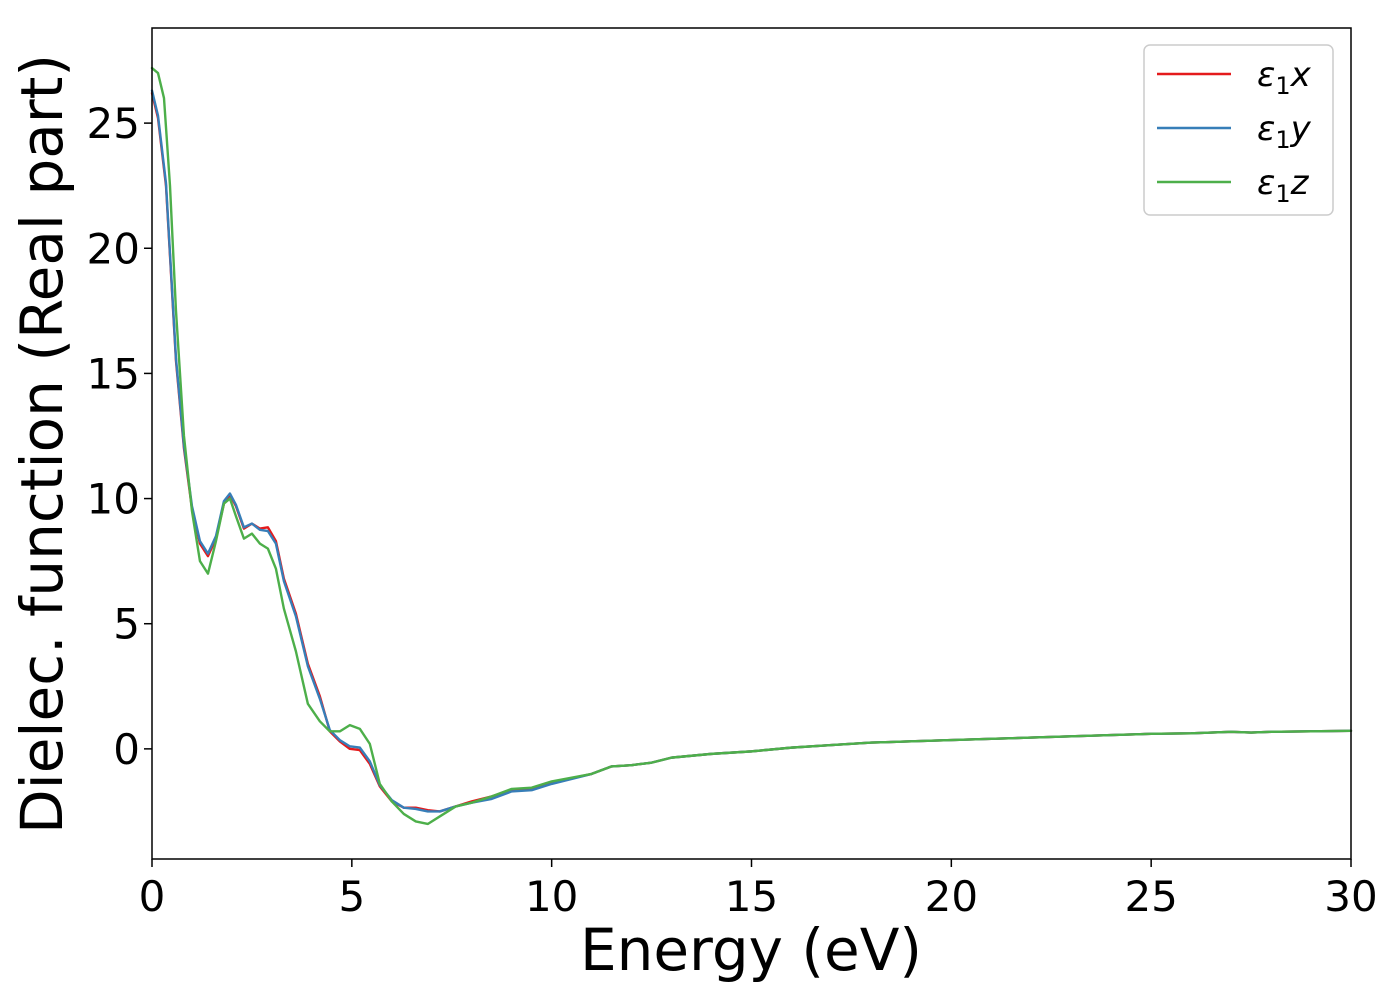 This screenshot has height=1000, width=1400. I want to click on legend-box, so click(1238, 130).